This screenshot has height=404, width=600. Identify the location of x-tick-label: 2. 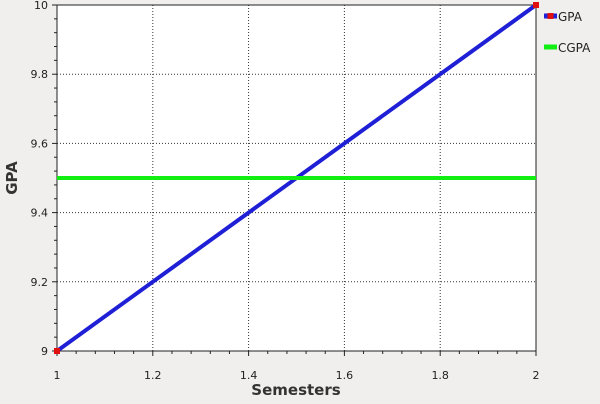
(536, 375).